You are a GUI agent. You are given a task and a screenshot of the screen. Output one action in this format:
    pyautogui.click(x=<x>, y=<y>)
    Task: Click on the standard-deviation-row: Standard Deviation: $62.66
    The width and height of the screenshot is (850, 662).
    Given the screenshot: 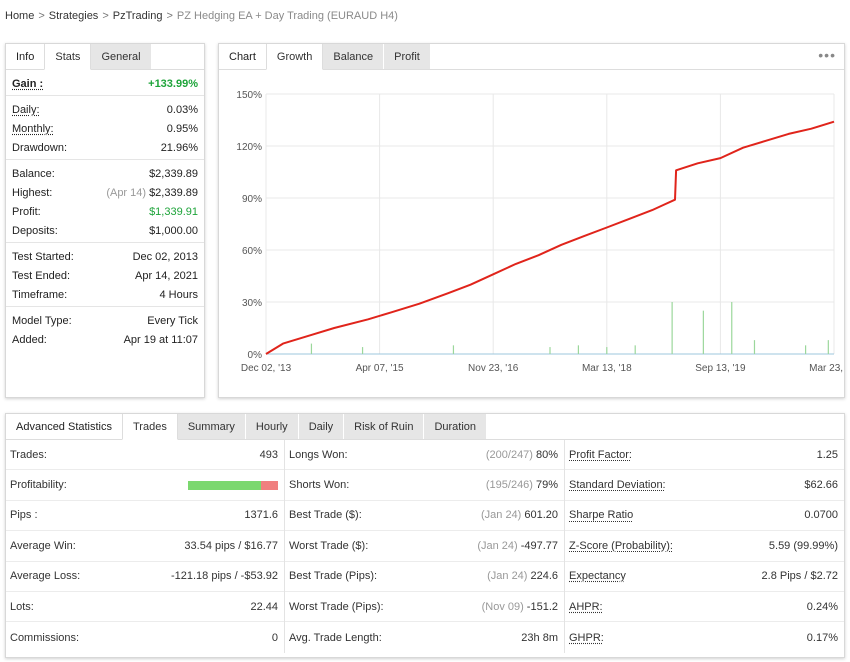 What is the action you would take?
    pyautogui.click(x=704, y=485)
    